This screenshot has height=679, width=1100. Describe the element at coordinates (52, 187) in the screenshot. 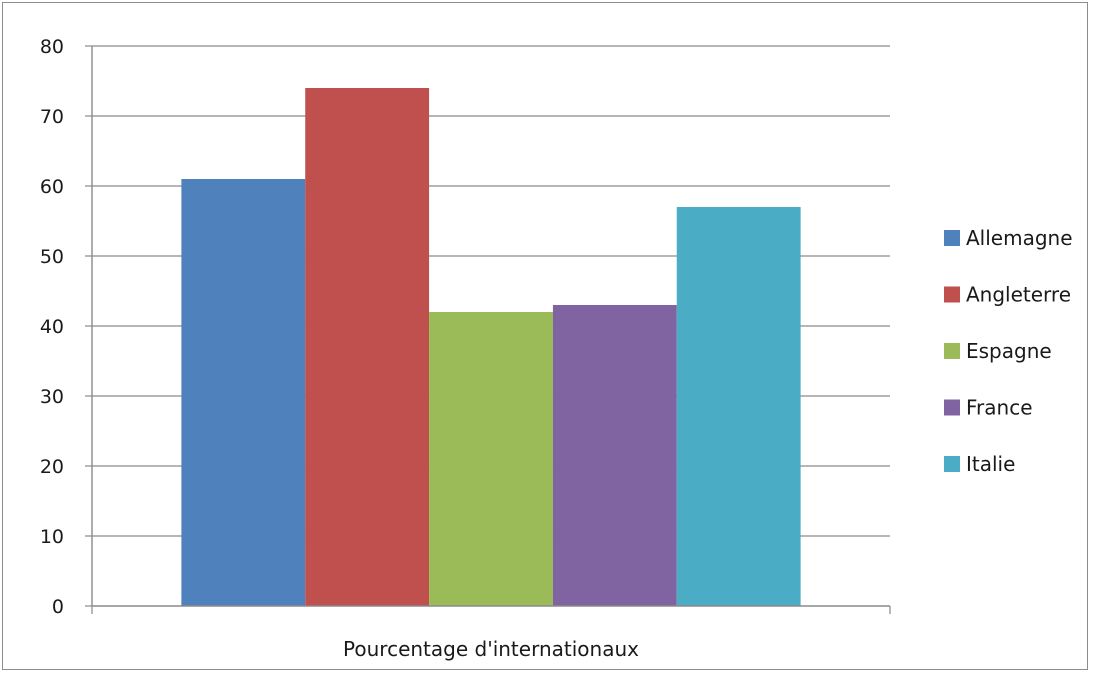

I see `y-tick-label: 60` at that location.